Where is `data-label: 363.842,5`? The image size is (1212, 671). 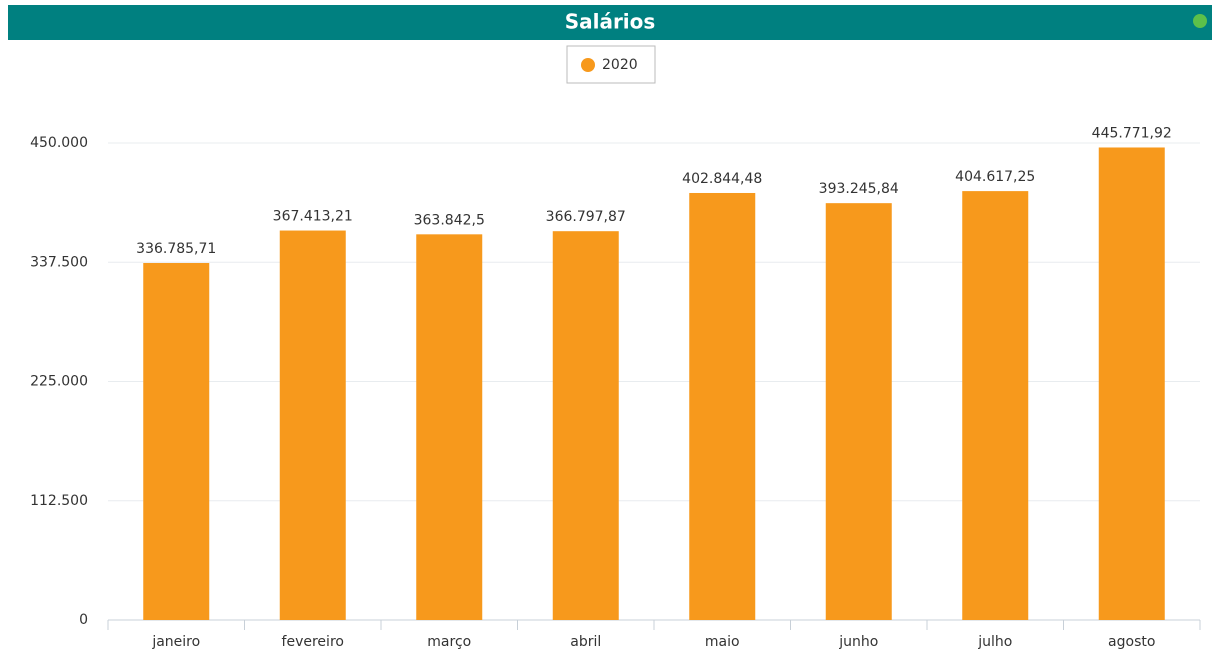 data-label: 363.842,5 is located at coordinates (449, 220).